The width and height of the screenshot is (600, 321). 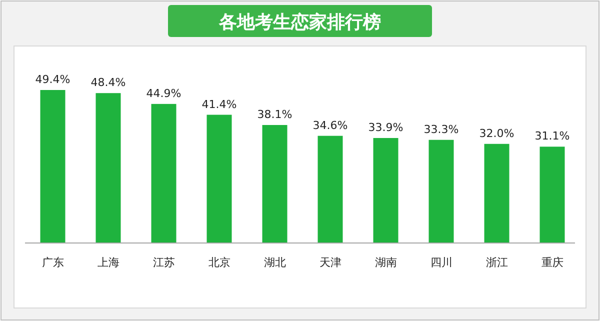 I want to click on title: 各地考生恋家排行榜, so click(x=300, y=22).